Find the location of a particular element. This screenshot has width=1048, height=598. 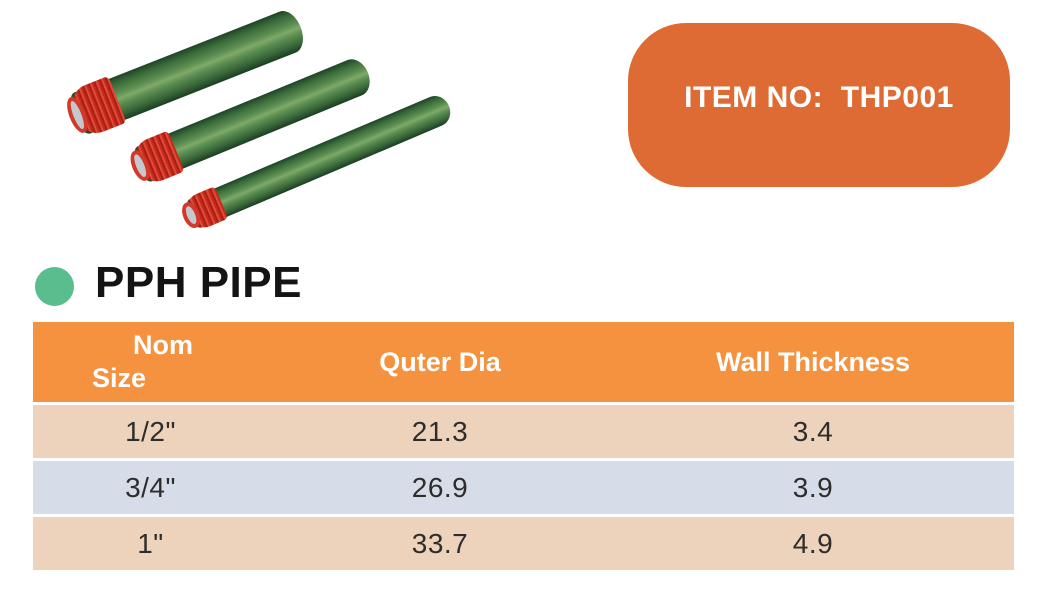

cell-wall-thickness: 3.9 is located at coordinates (813, 487).